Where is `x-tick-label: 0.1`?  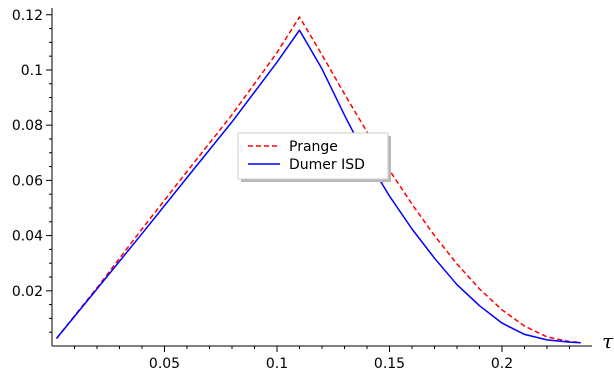
x-tick-label: 0.1 is located at coordinates (277, 364).